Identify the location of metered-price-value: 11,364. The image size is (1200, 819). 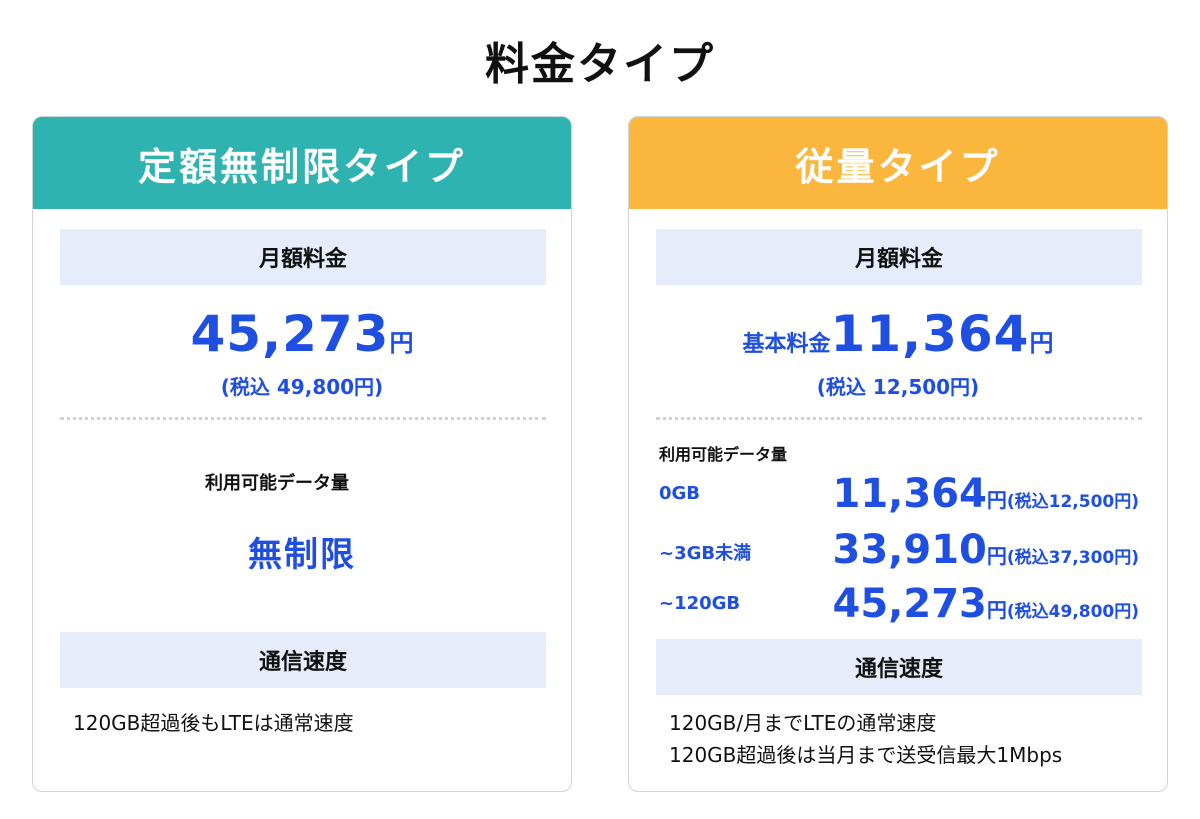
(930, 334).